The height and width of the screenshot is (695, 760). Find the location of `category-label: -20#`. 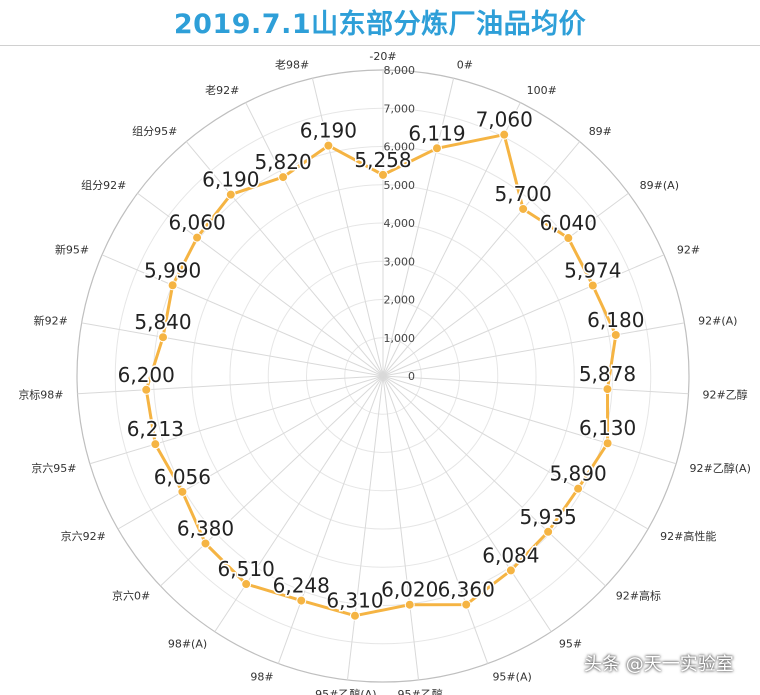

category-label: -20# is located at coordinates (382, 56).